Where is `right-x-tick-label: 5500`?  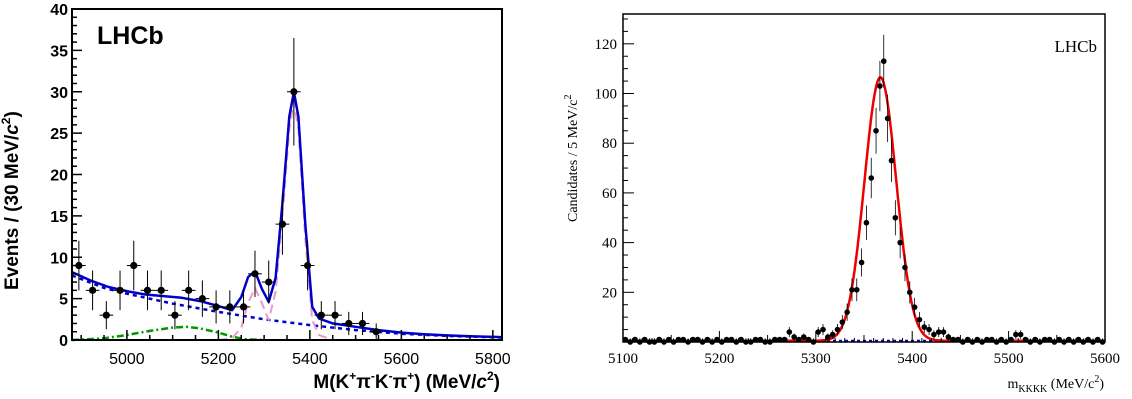 right-x-tick-label: 5500 is located at coordinates (1009, 359).